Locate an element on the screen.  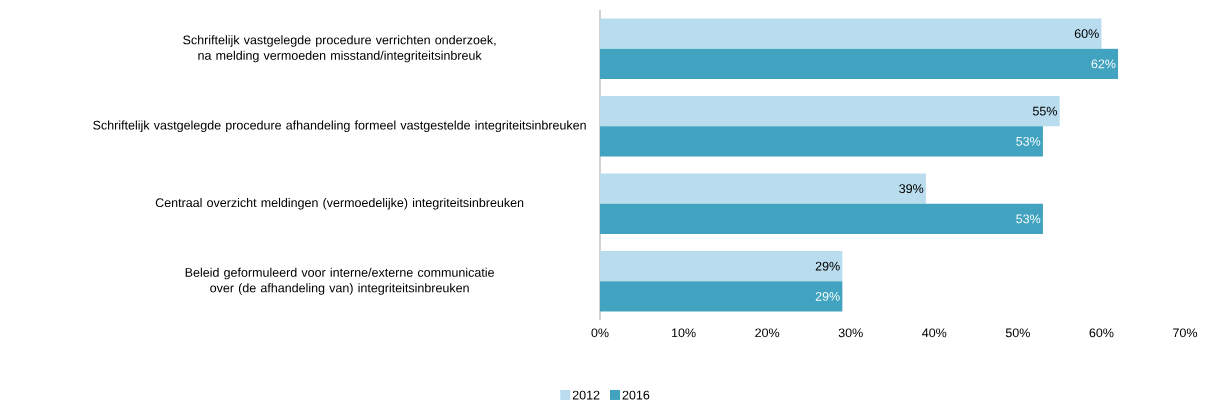
x-tick-label: 60% is located at coordinates (1101, 333).